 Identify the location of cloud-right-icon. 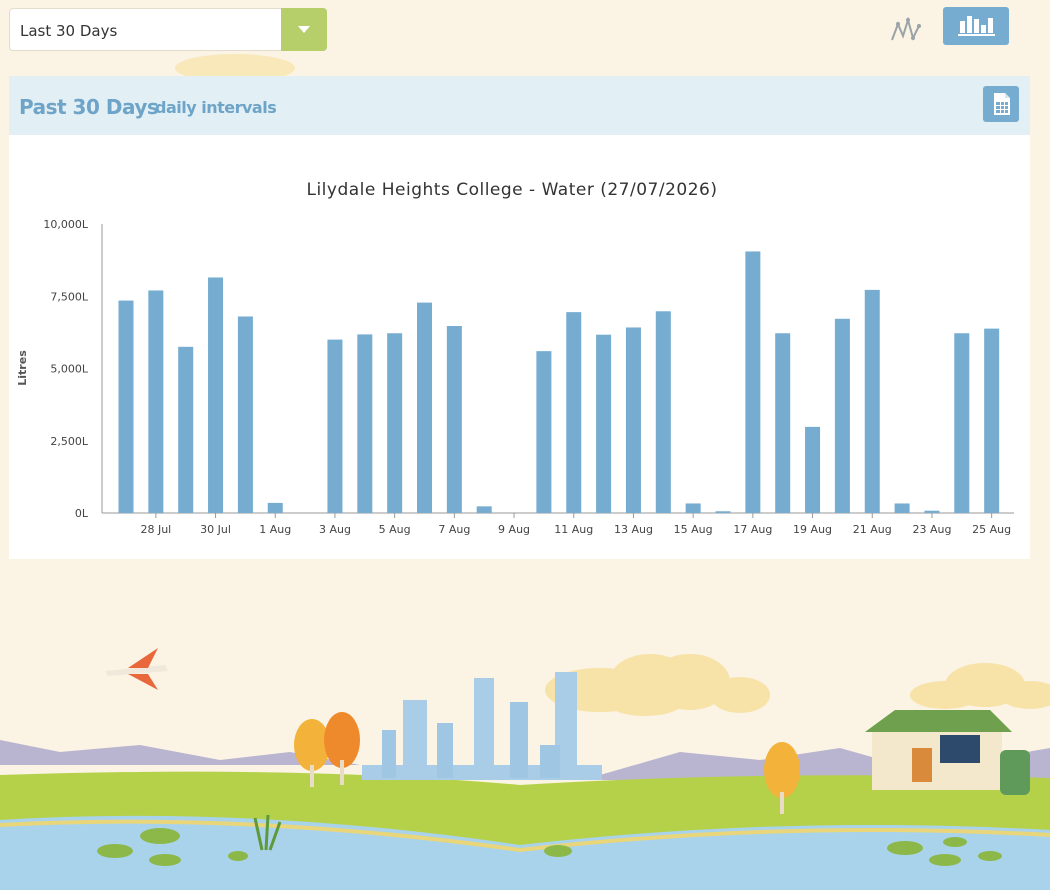
(980, 686).